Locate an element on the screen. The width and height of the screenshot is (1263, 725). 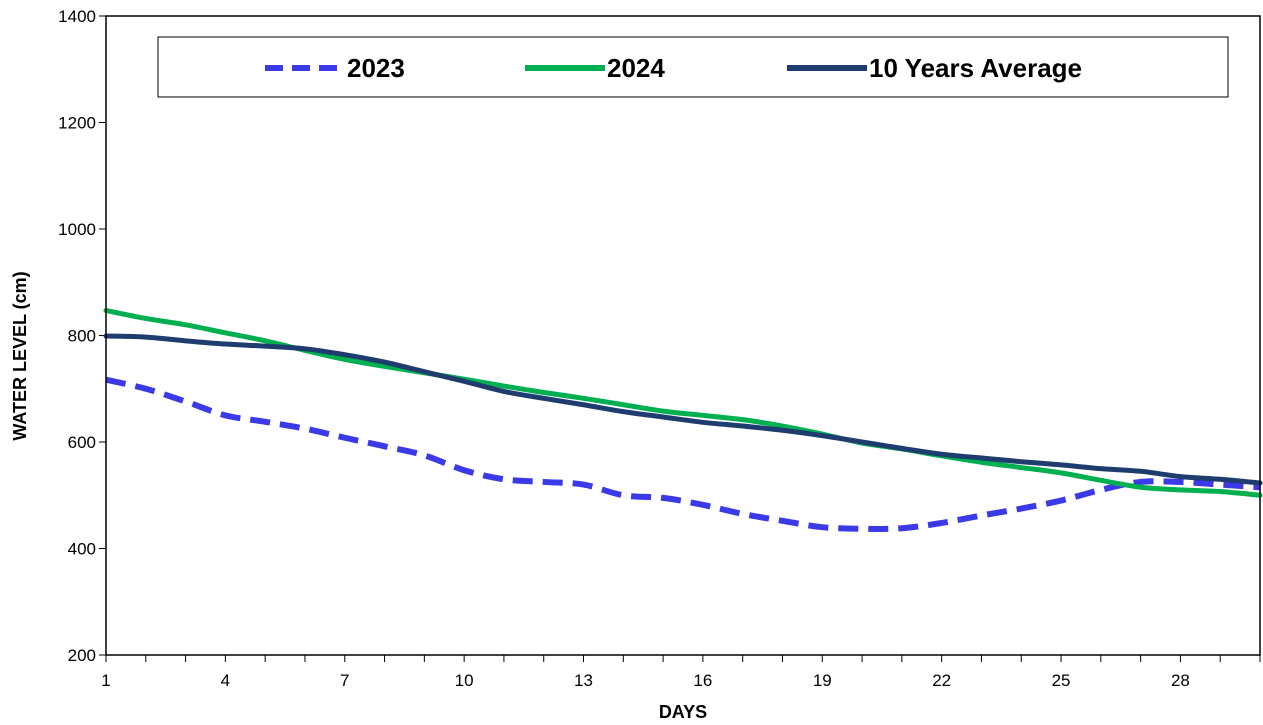
legend-label: 10 Years Average is located at coordinates (975, 68).